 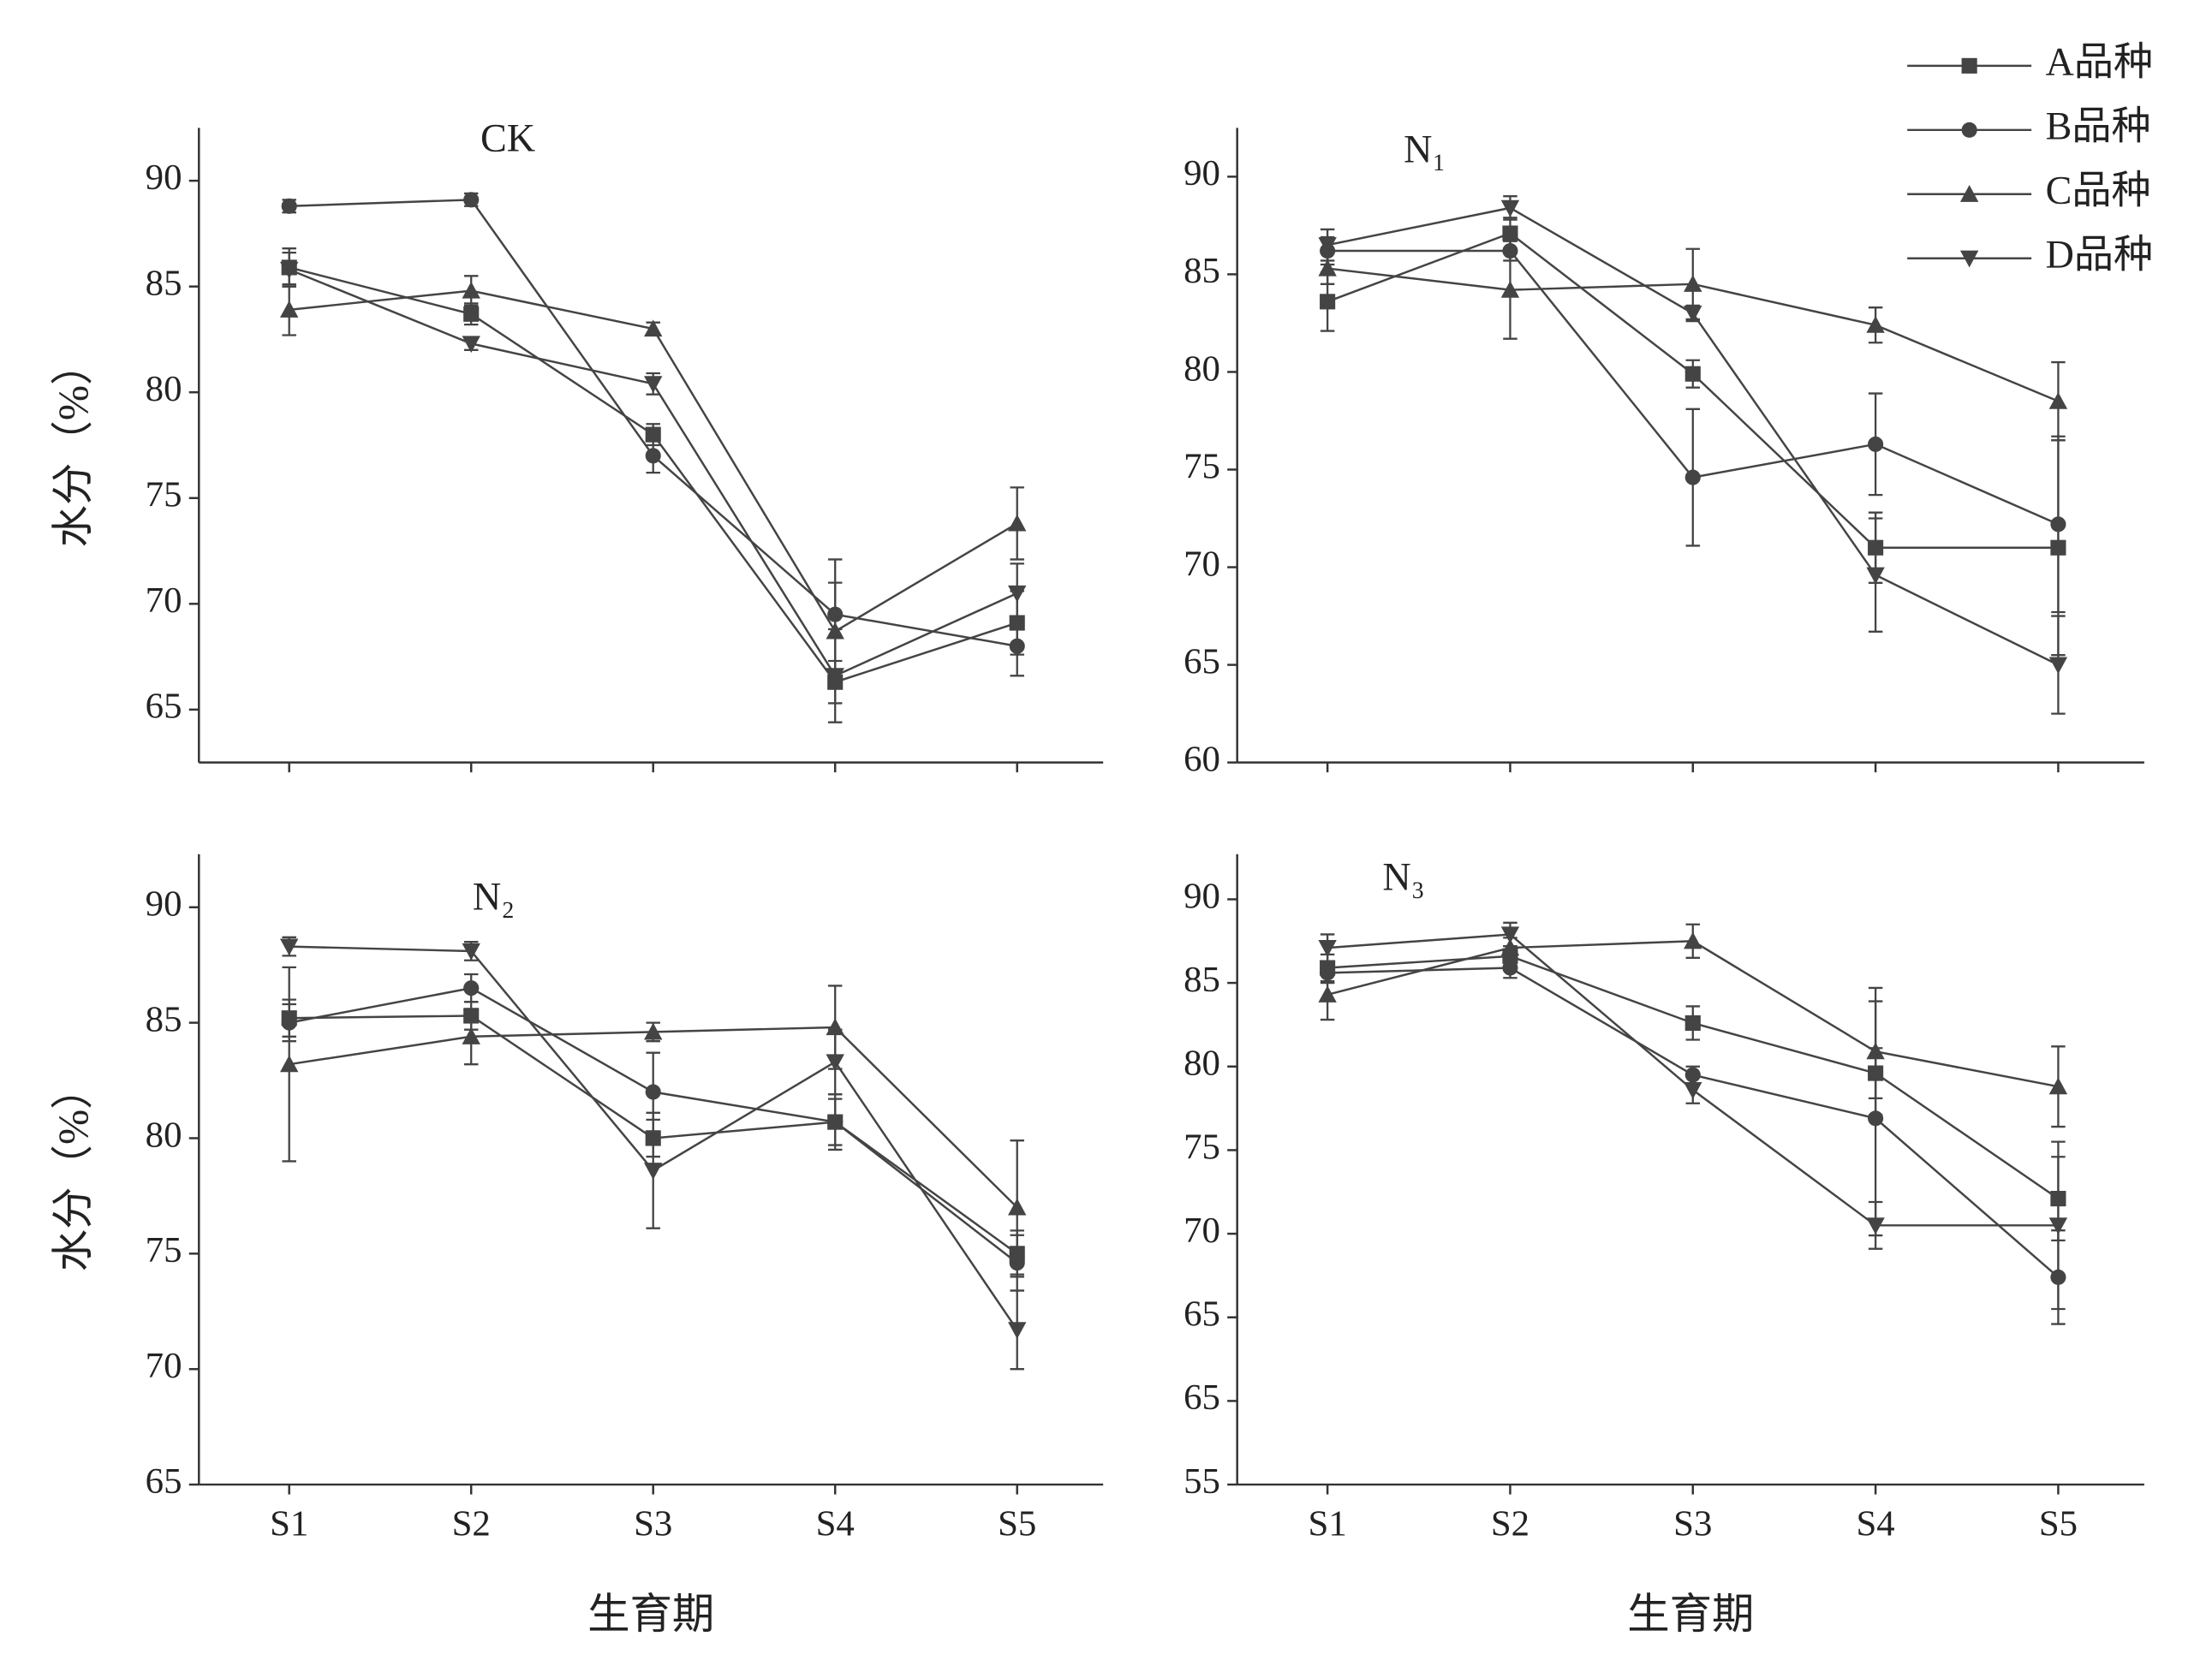 What do you see at coordinates (494, 897) in the screenshot?
I see `chart-title: N₂` at bounding box center [494, 897].